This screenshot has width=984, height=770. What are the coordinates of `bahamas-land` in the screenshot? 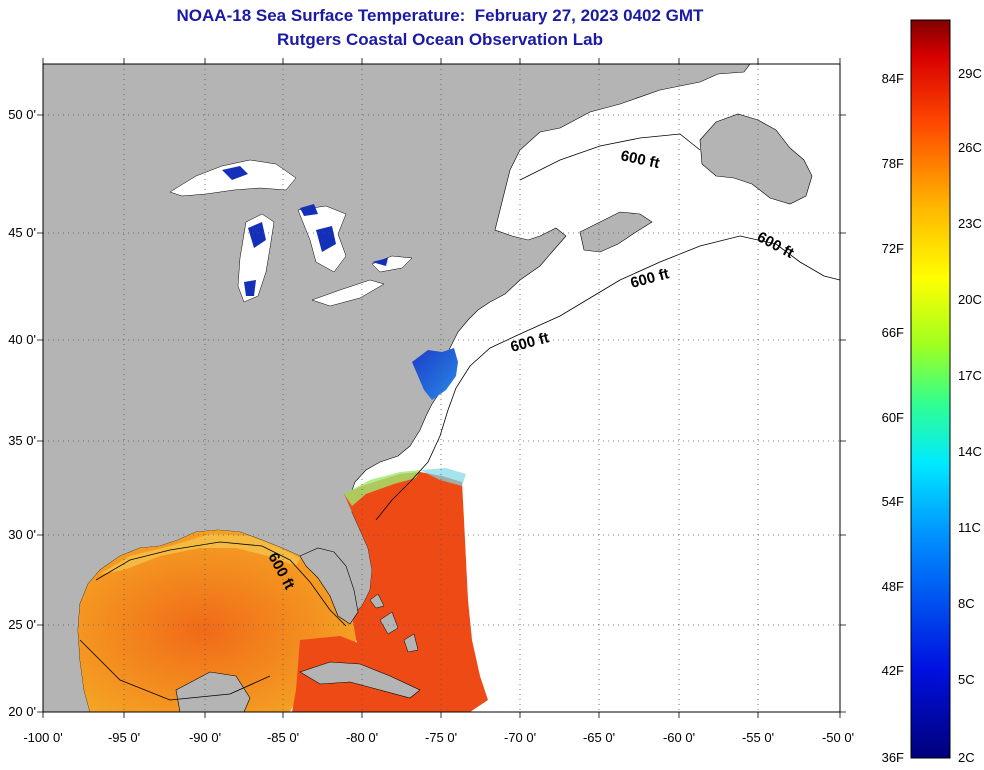 It's located at (394, 623).